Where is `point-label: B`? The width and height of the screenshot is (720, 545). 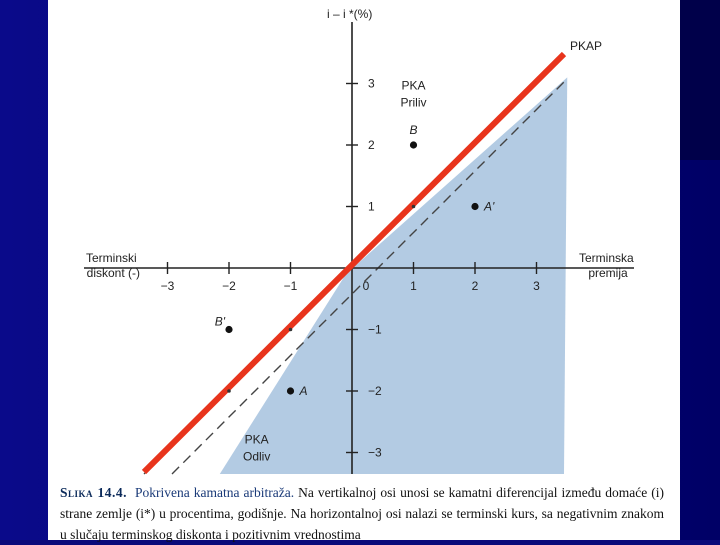 point-label: B is located at coordinates (413, 130).